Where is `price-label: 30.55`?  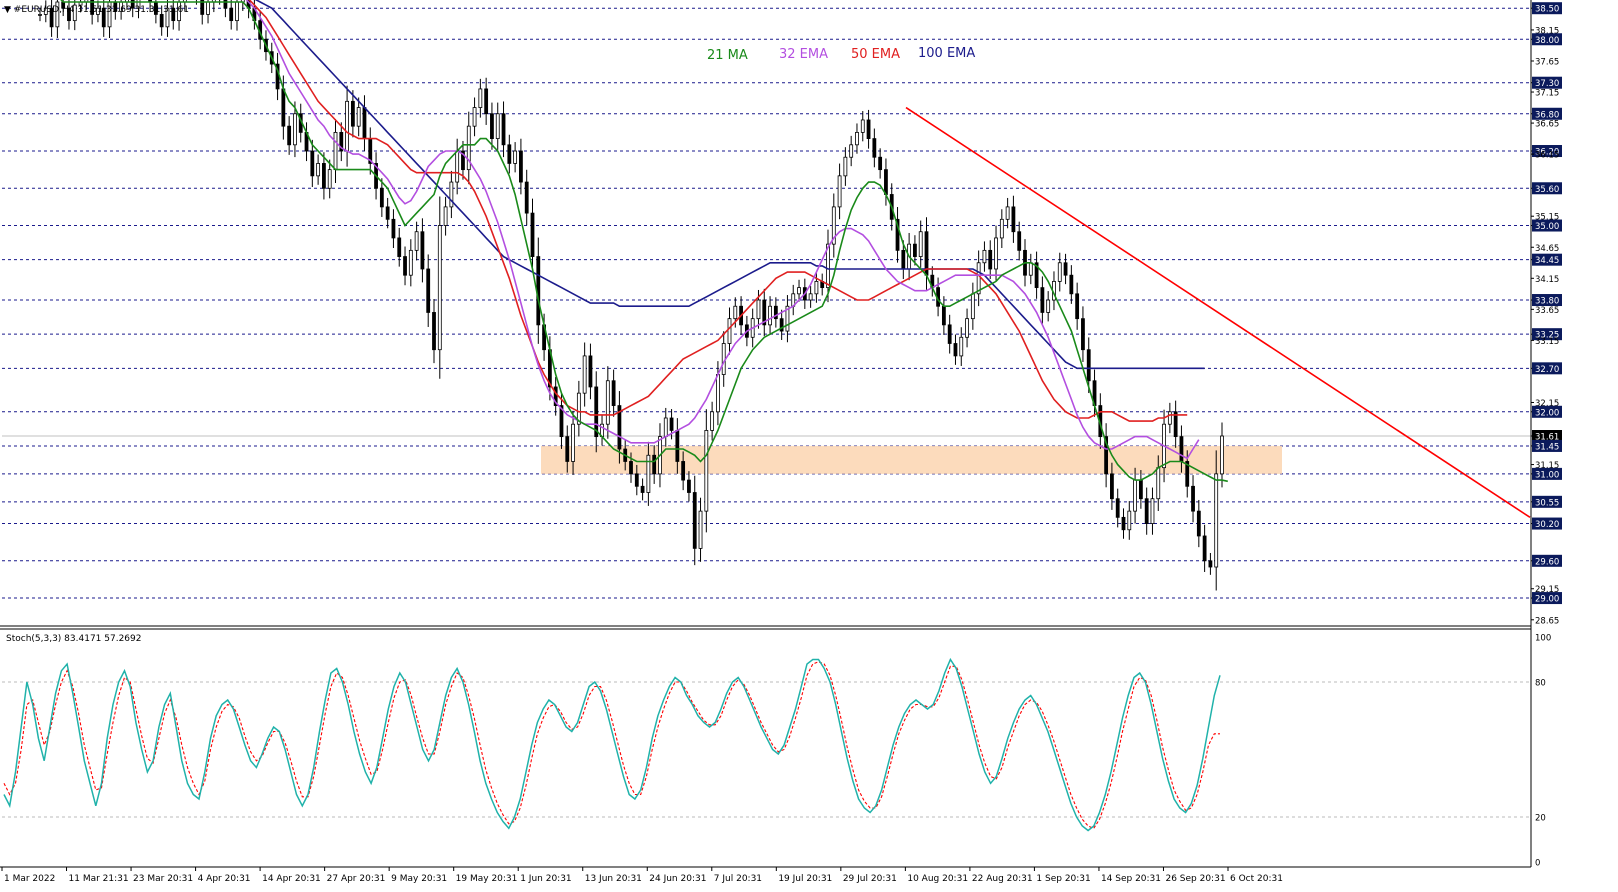
price-label: 30.55 is located at coordinates (1547, 503).